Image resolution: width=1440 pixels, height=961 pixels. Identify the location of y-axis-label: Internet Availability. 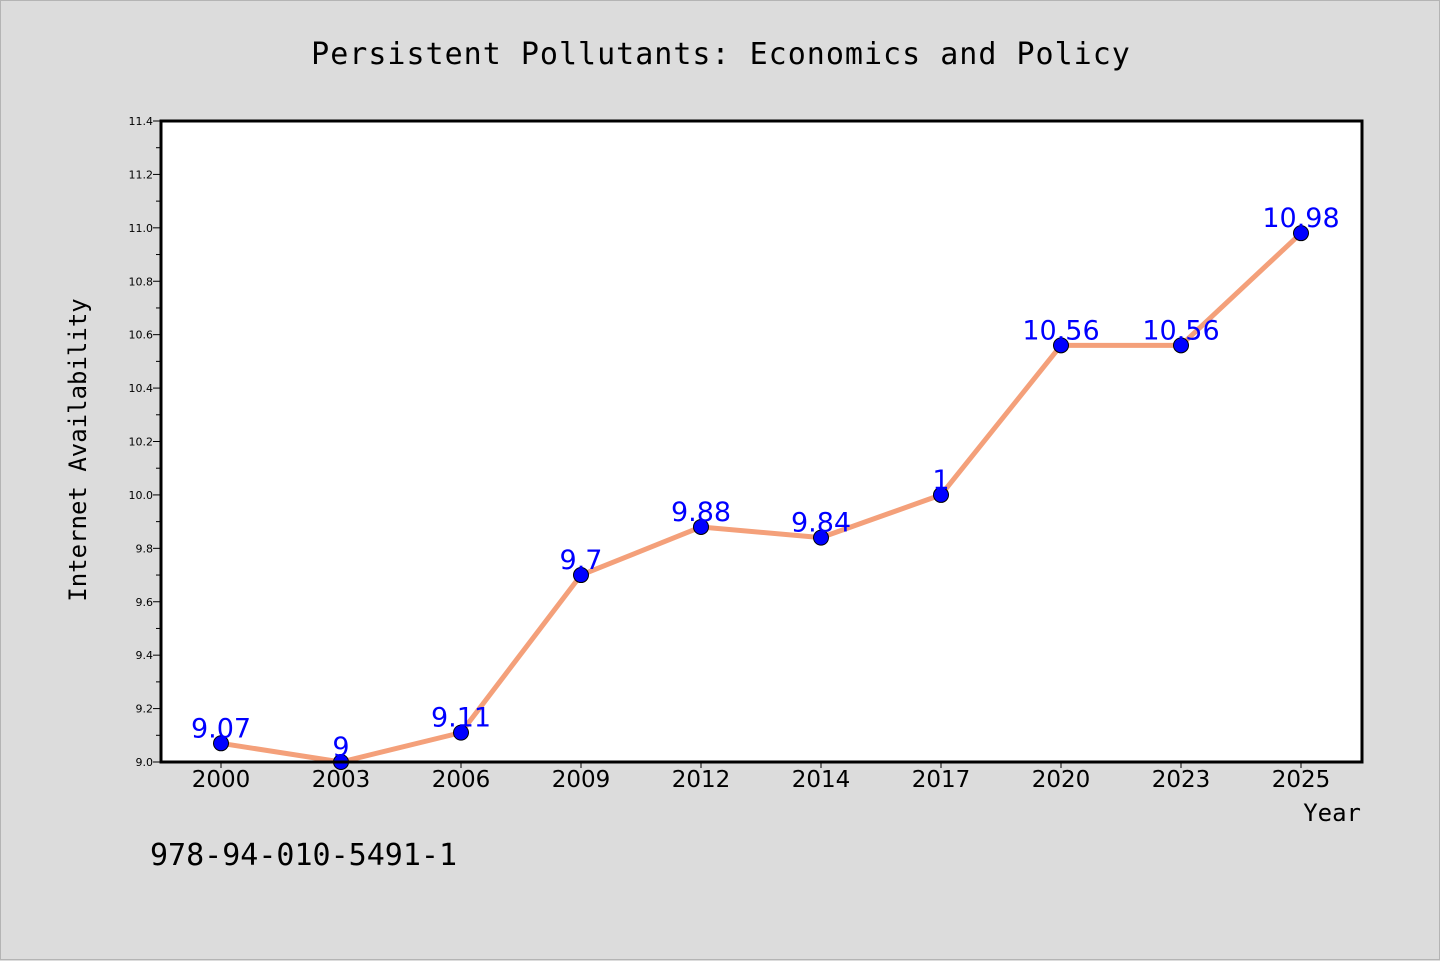
(78, 449).